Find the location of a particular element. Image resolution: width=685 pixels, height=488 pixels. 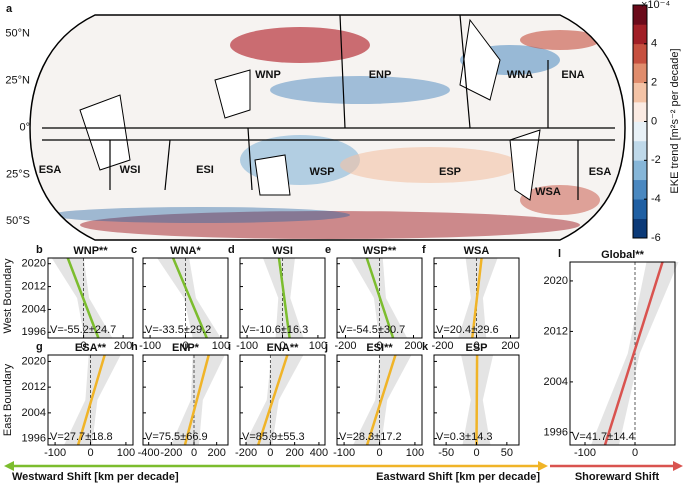

region-label: WSI is located at coordinates (130, 170).